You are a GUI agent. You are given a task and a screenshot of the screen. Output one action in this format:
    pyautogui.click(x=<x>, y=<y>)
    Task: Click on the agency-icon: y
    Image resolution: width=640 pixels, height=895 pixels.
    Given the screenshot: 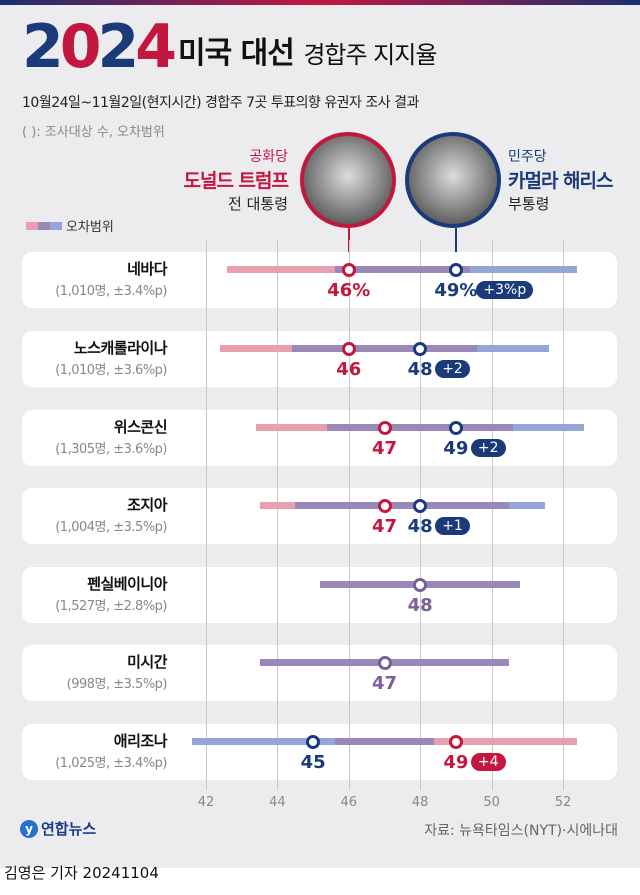 What is the action you would take?
    pyautogui.click(x=29, y=828)
    